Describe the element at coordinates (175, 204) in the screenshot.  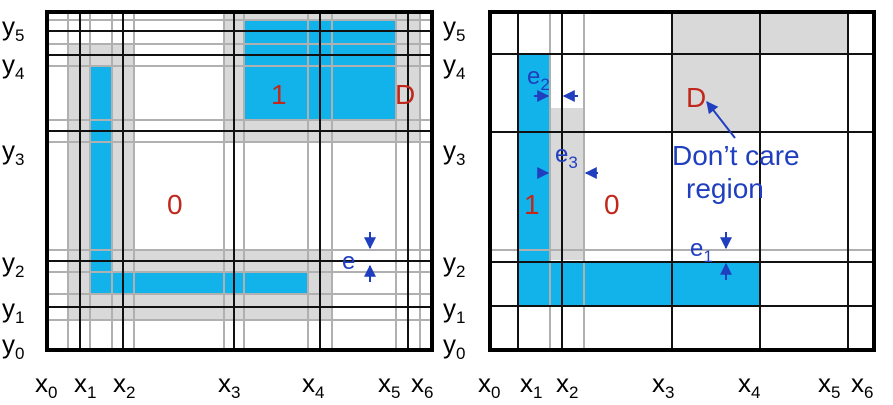
I see `left-region-label-zero: 0` at that location.